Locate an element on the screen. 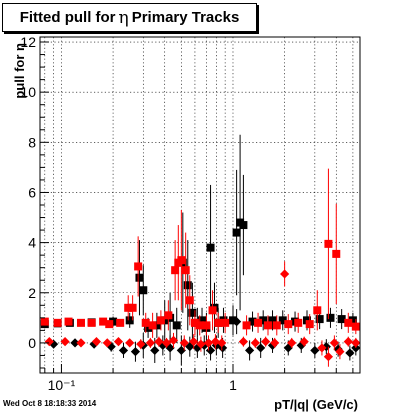  title-prefix: Fitted pull for is located at coordinates (67, 17).